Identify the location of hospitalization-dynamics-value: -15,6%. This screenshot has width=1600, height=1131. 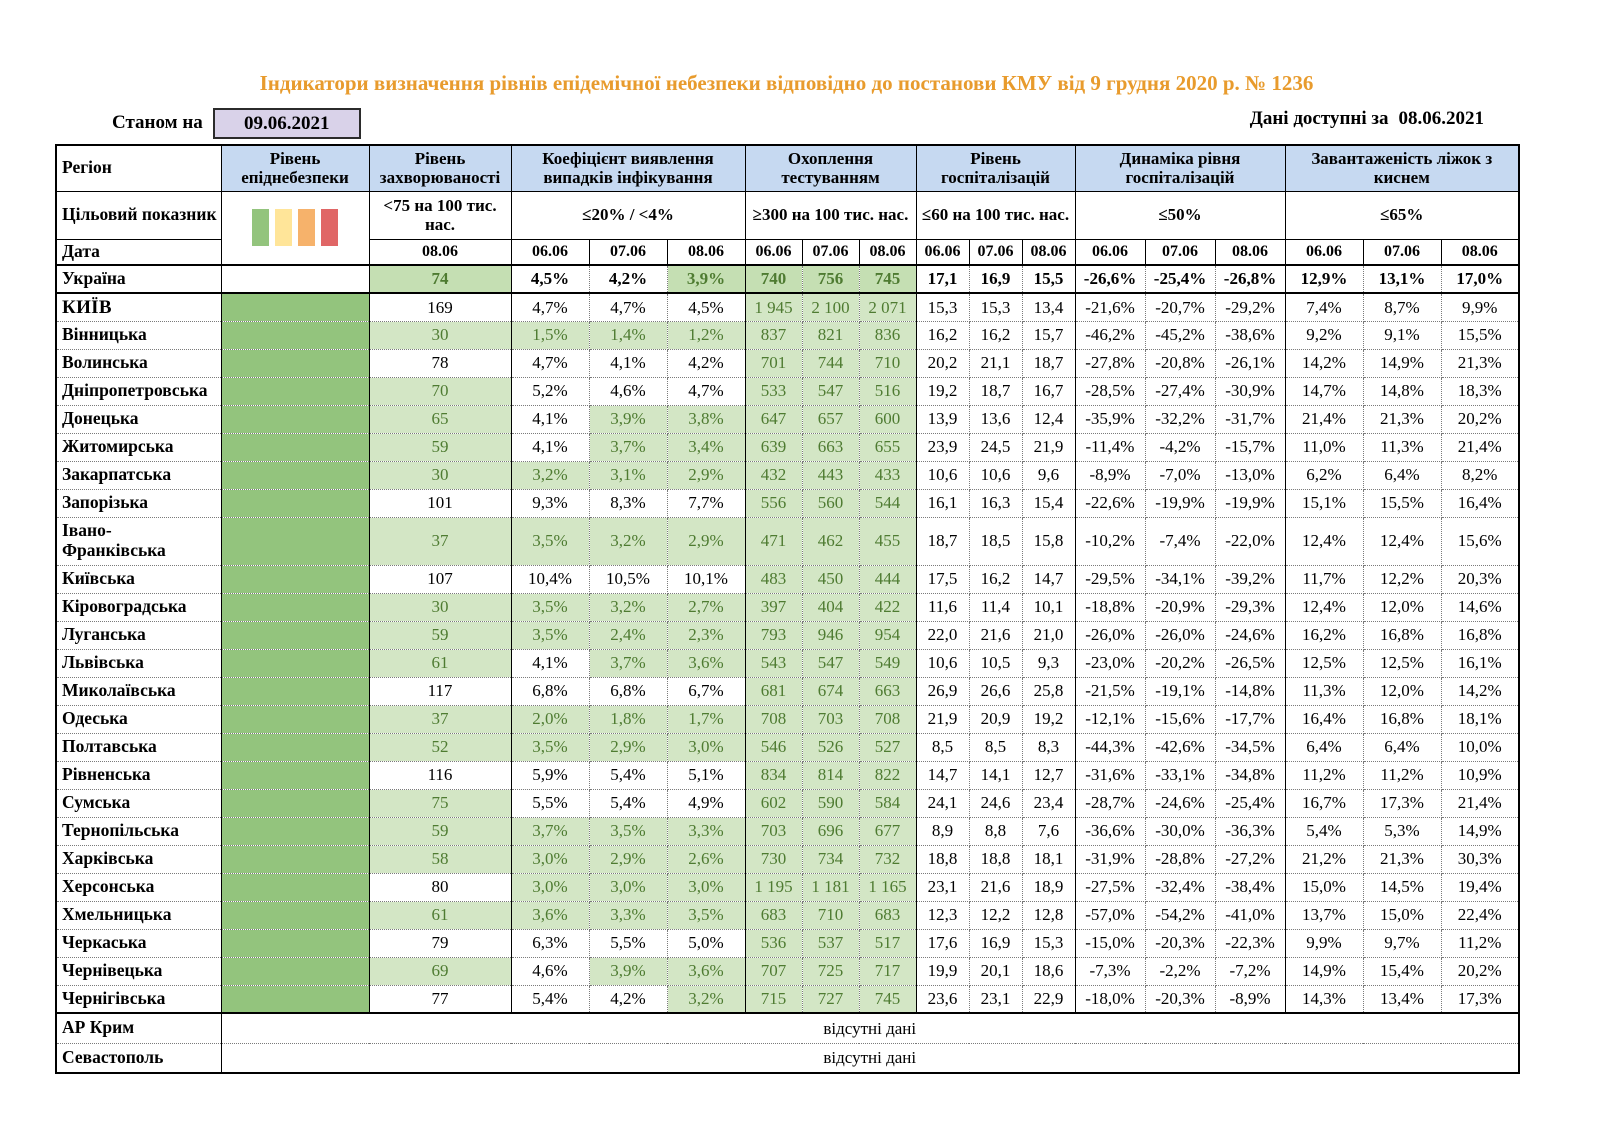
(1180, 719).